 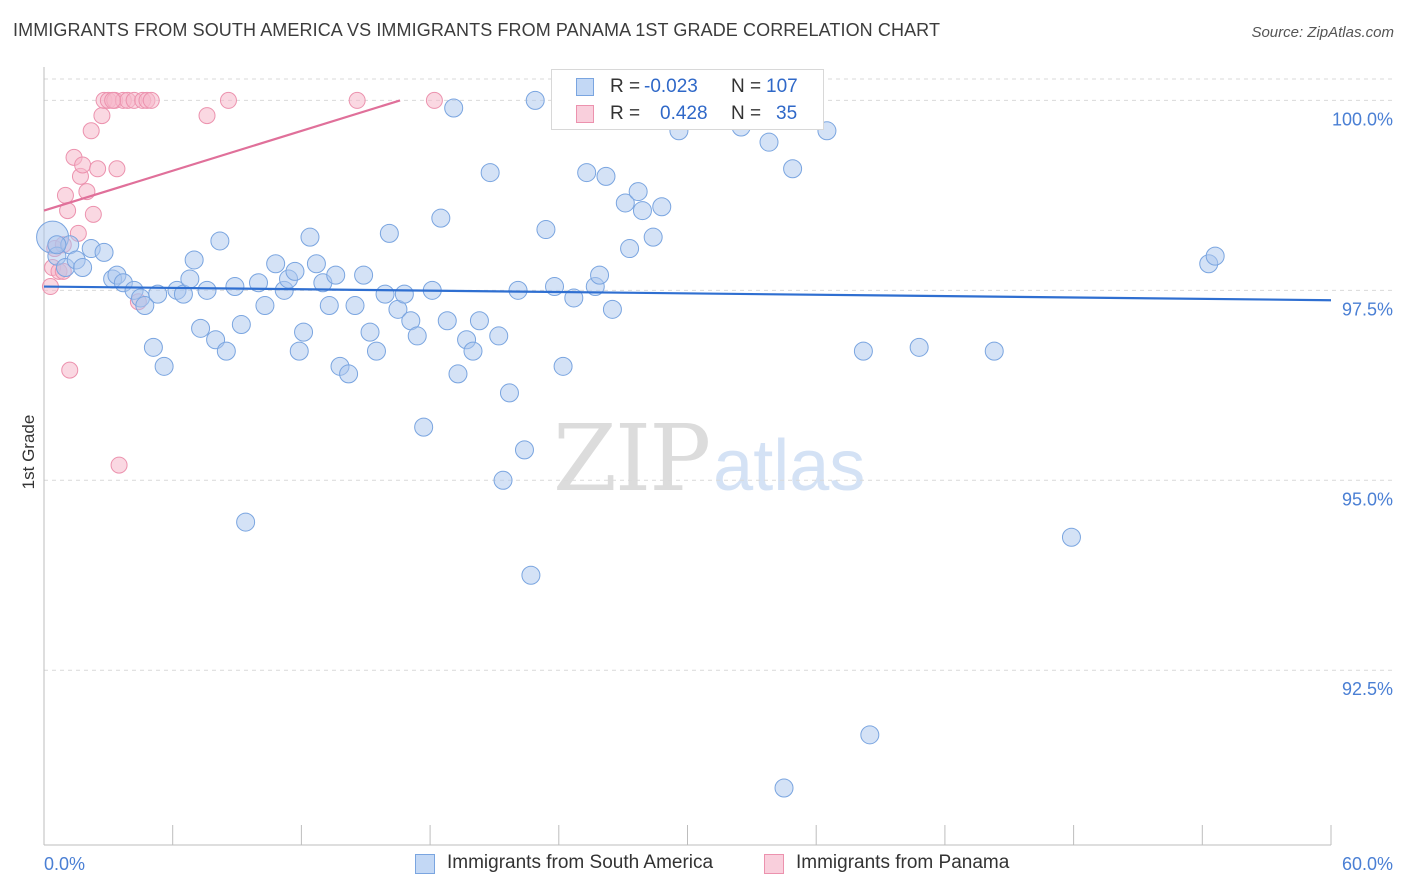 I want to click on legend-r-value-south-america: -0.023, so click(x=671, y=86).